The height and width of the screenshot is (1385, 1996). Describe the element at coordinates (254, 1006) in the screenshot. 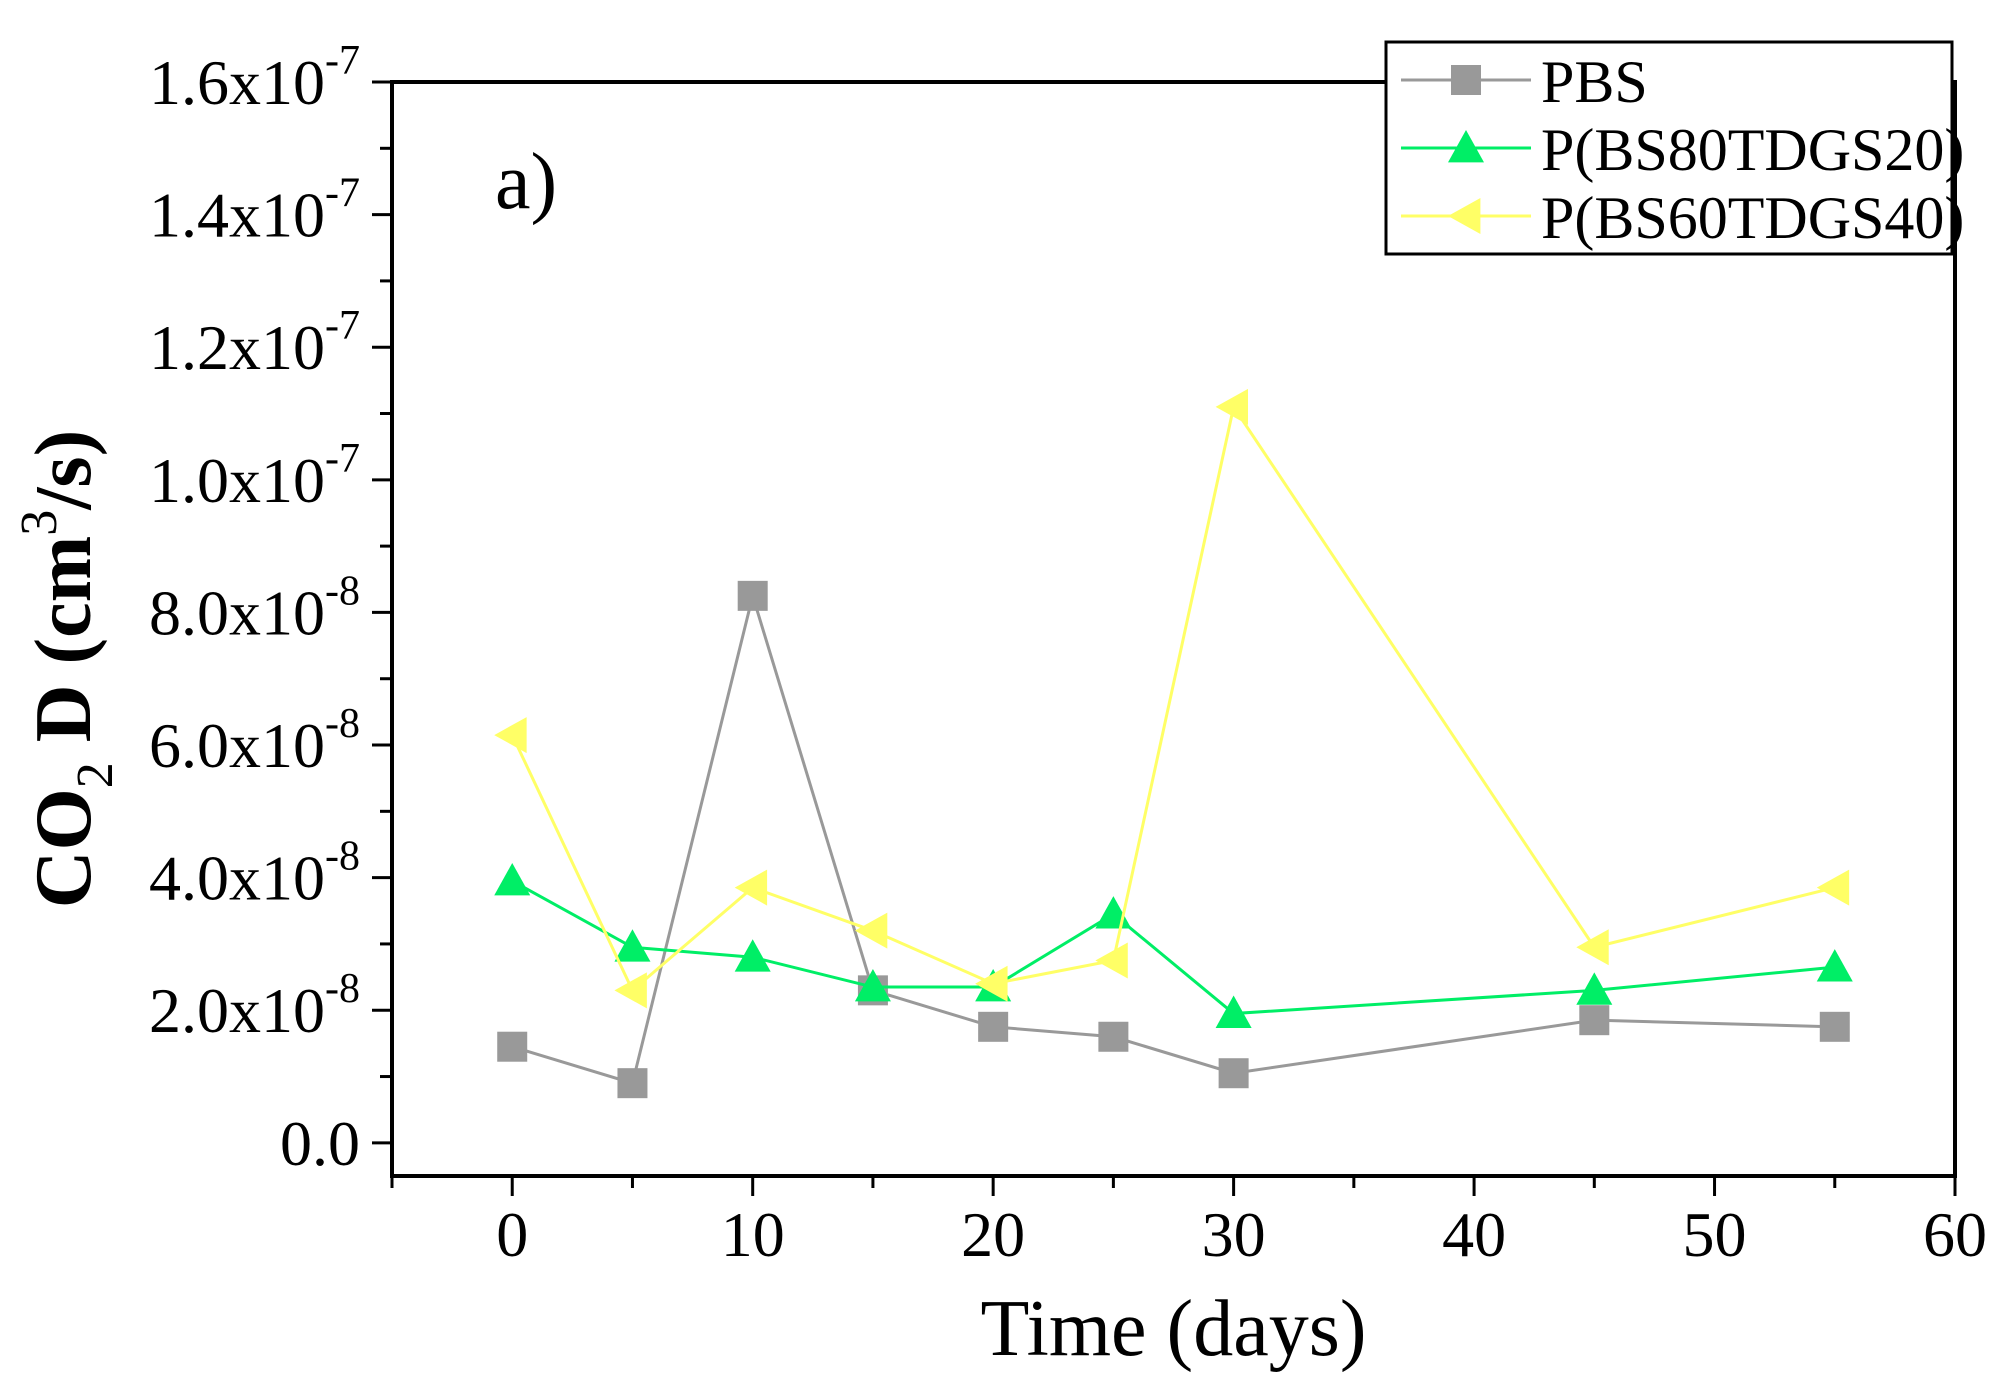

I see `y-tick-label: 2.0x10⁻⁸` at that location.